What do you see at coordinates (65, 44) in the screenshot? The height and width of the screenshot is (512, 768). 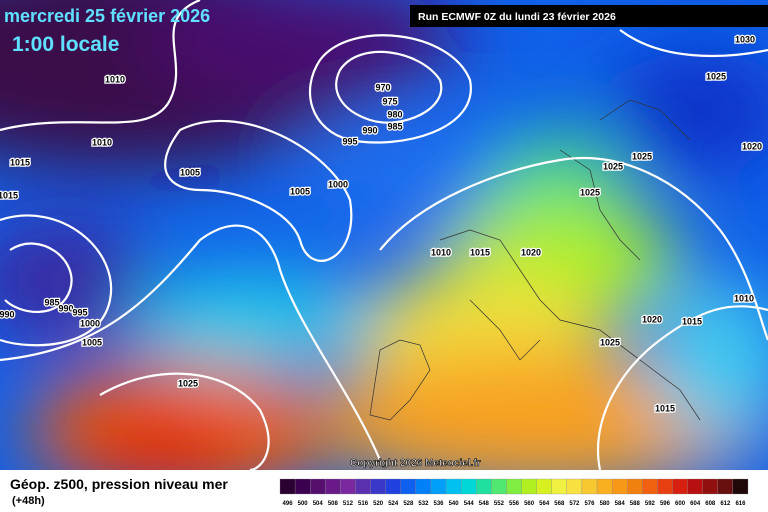 I see `time-label: 1:00 locale` at bounding box center [65, 44].